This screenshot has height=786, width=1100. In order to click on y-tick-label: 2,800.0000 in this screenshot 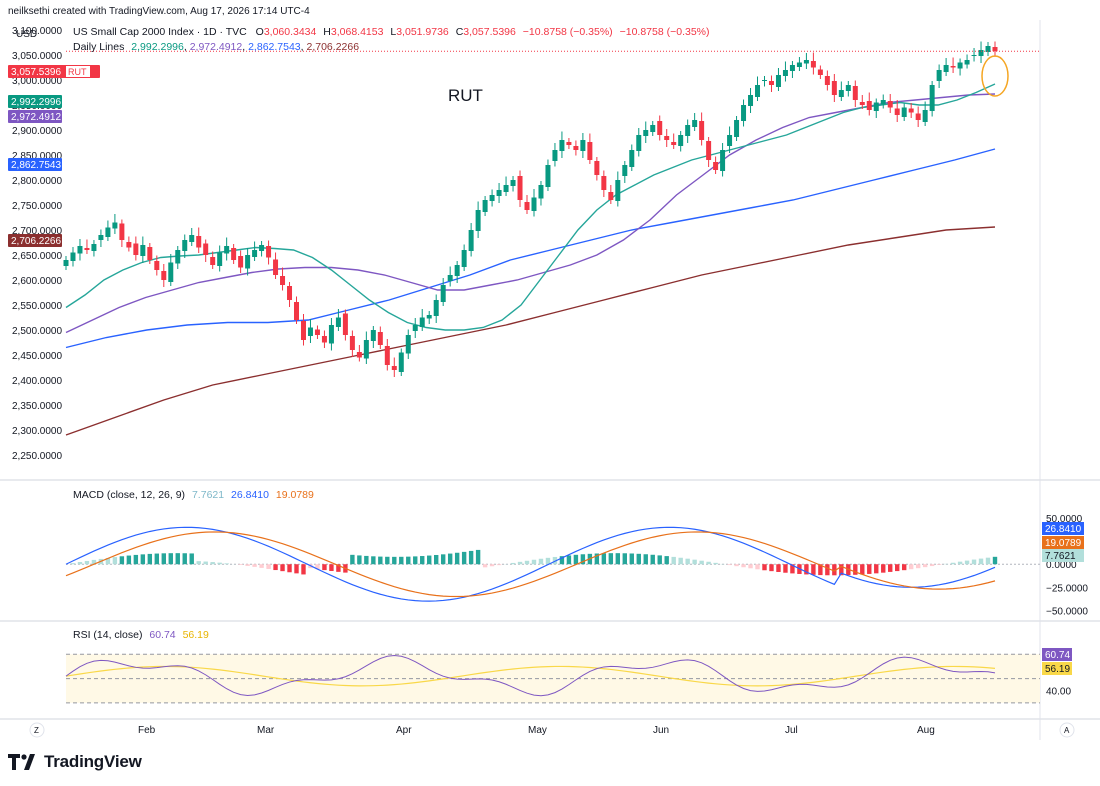, I will do `click(37, 181)`.